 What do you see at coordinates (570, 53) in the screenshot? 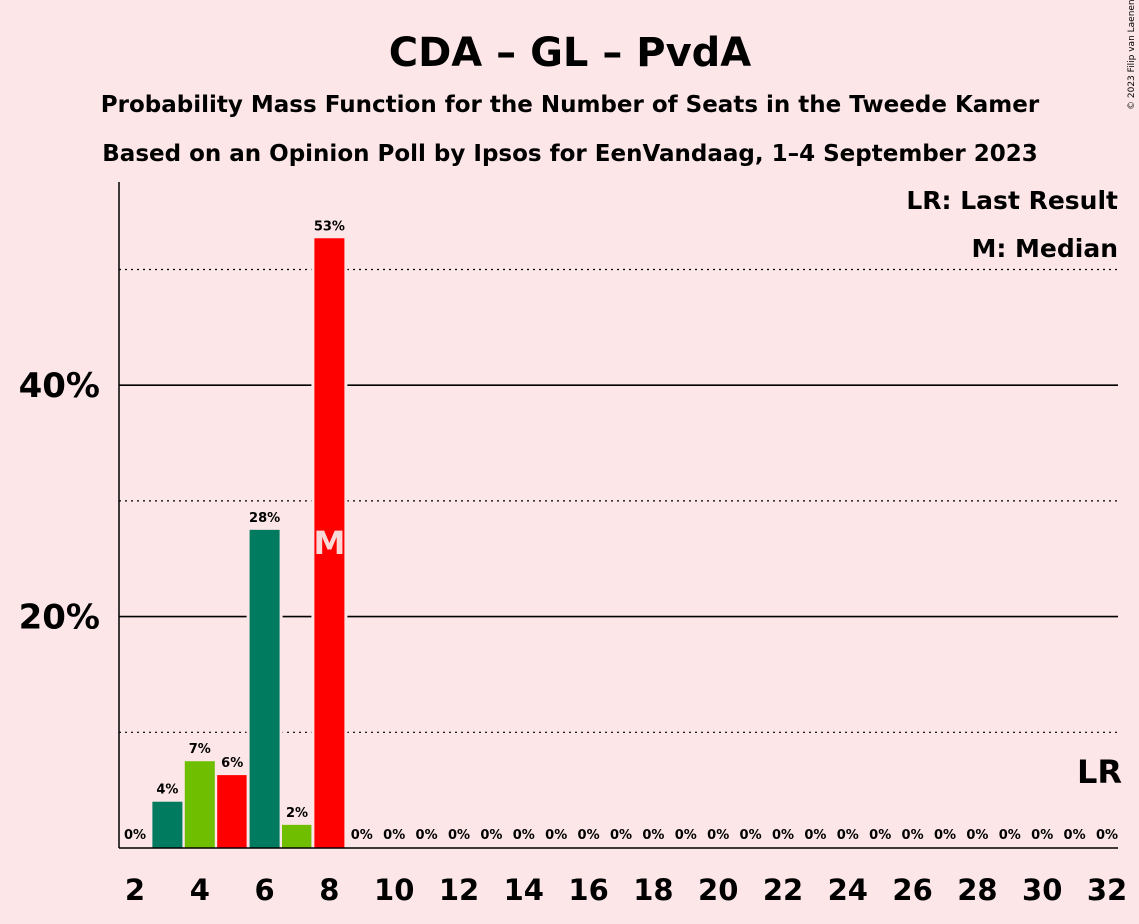
I see `chart-title: CDA – GL – PvdA` at bounding box center [570, 53].